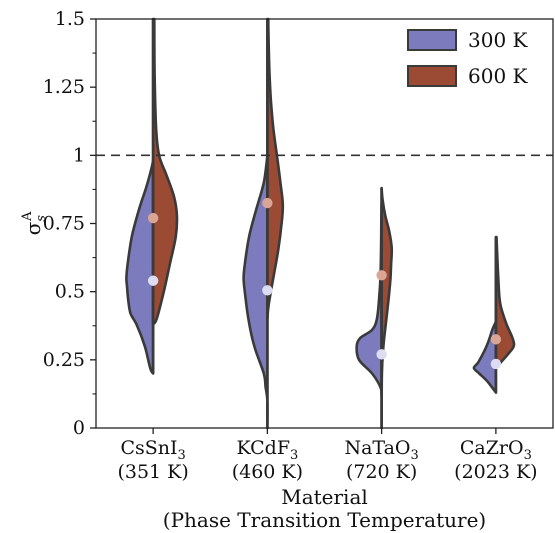 The width and height of the screenshot is (555, 533). I want to click on x-tick-temperature: (351 K), so click(152, 472).